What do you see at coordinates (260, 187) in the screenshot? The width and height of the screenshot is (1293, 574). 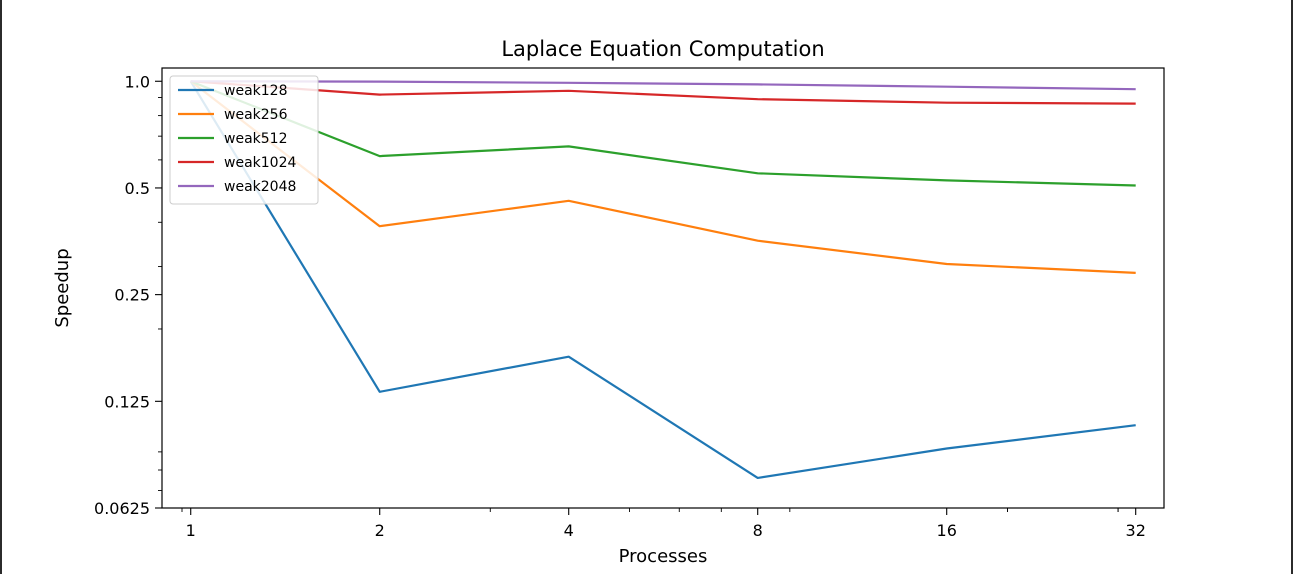 I see `legend-label-weak2048: weak2048` at bounding box center [260, 187].